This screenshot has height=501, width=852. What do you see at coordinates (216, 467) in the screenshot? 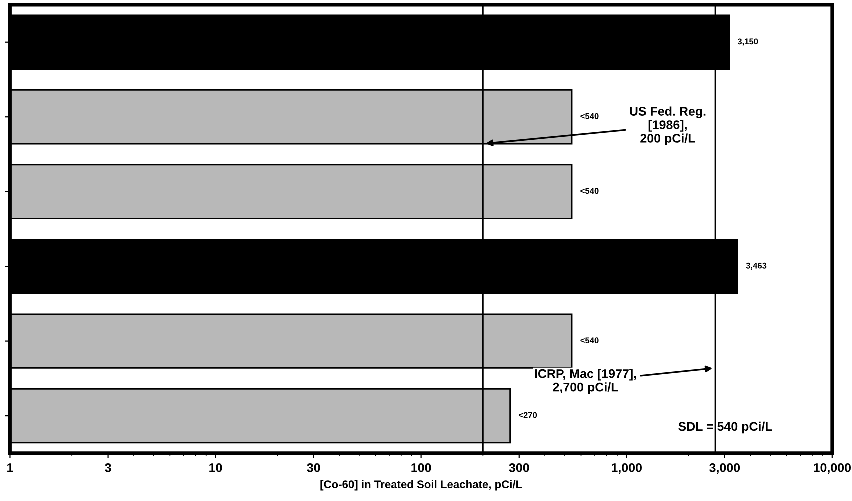
I see `x-tick-label: 10` at bounding box center [216, 467].